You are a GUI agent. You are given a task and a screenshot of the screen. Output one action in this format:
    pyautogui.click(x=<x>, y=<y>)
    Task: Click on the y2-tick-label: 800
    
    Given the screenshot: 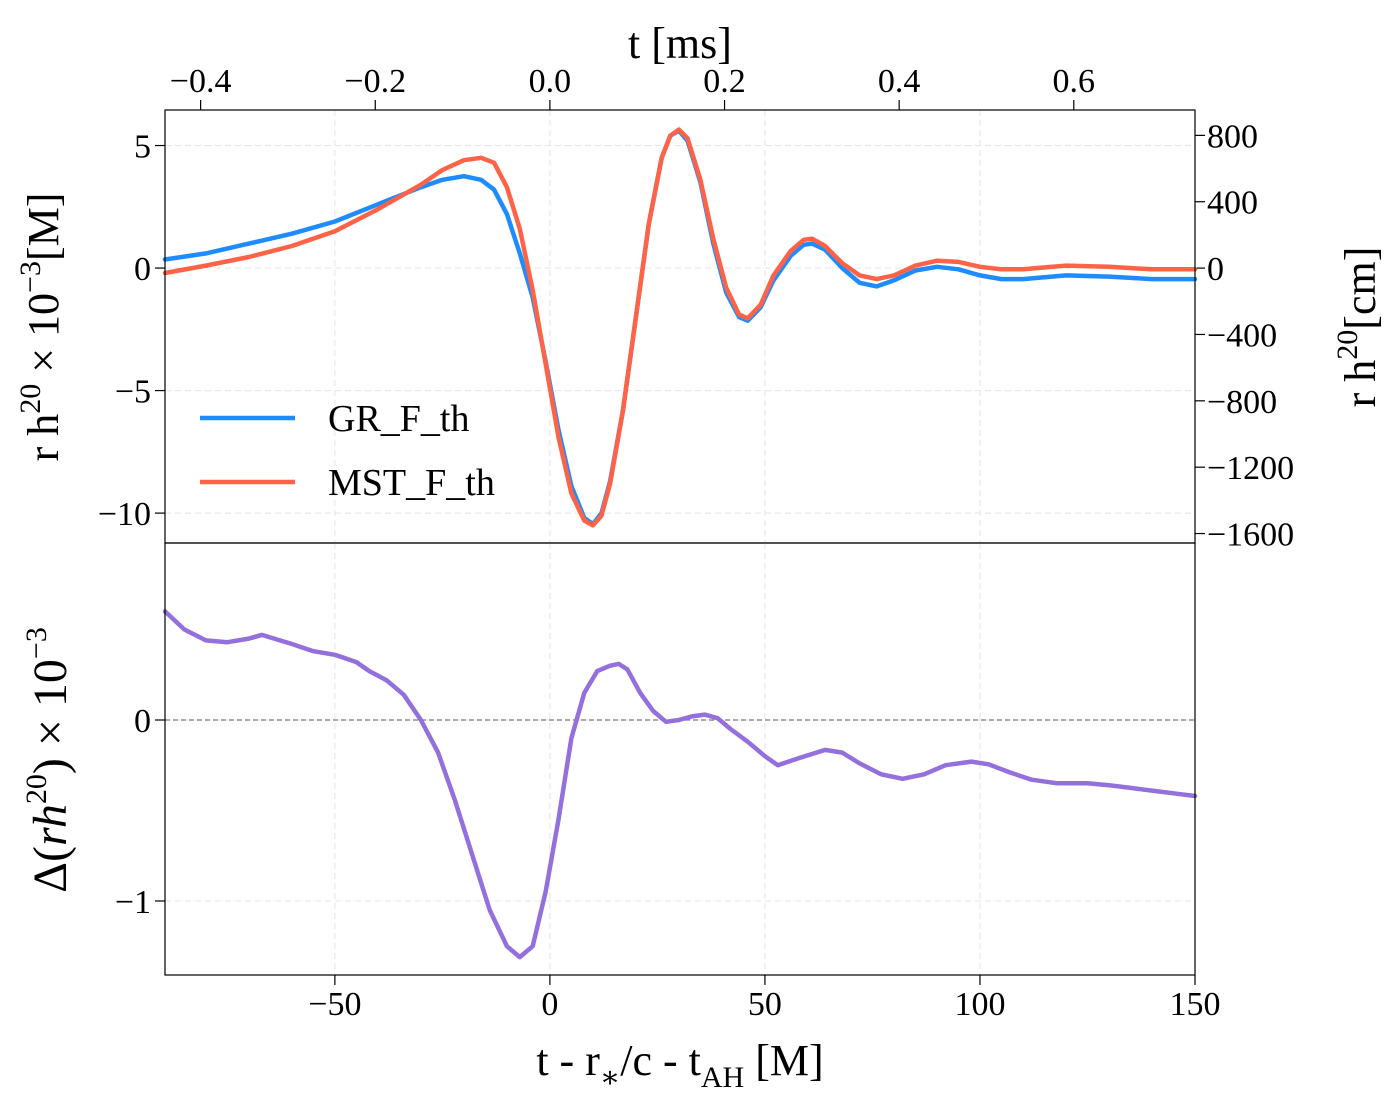 What is the action you would take?
    pyautogui.click(x=1232, y=136)
    